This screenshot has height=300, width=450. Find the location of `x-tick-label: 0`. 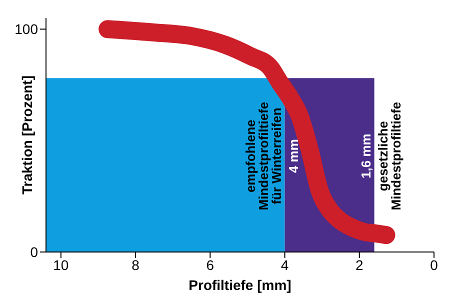

x-tick-label: 0 is located at coordinates (434, 264).